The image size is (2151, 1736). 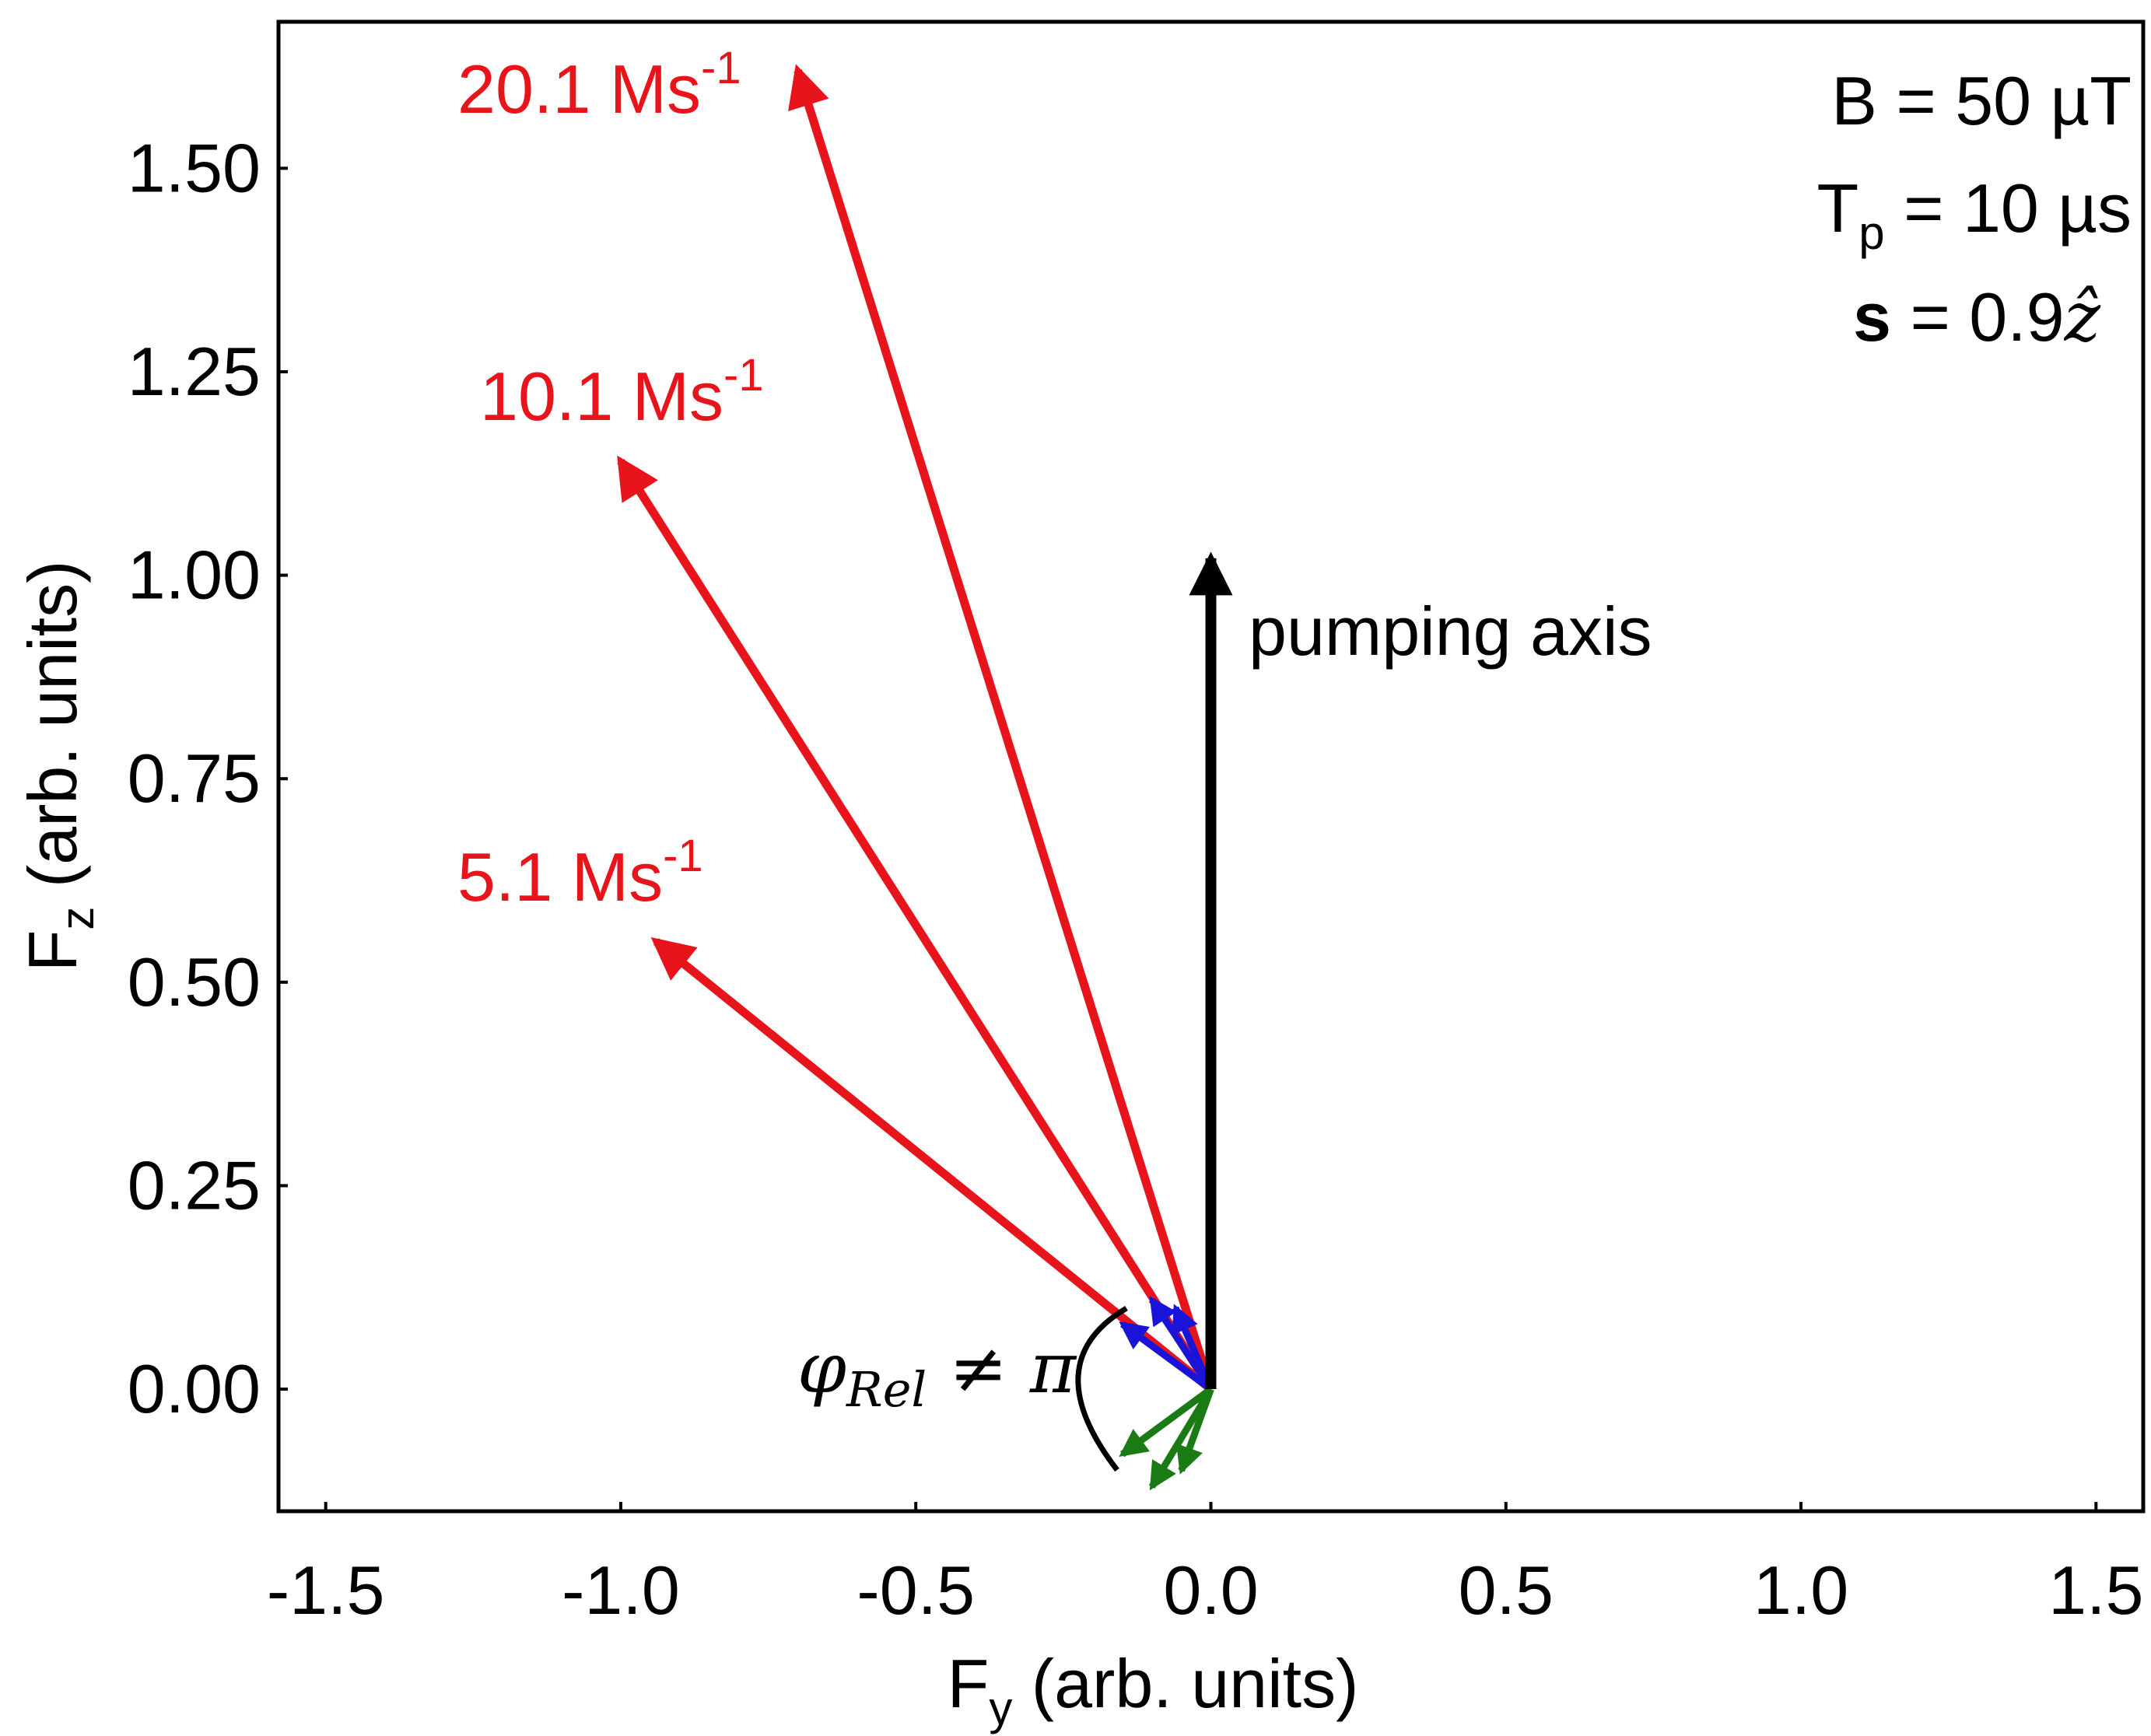 What do you see at coordinates (821, 1369) in the screenshot?
I see `phase-phi: φ` at bounding box center [821, 1369].